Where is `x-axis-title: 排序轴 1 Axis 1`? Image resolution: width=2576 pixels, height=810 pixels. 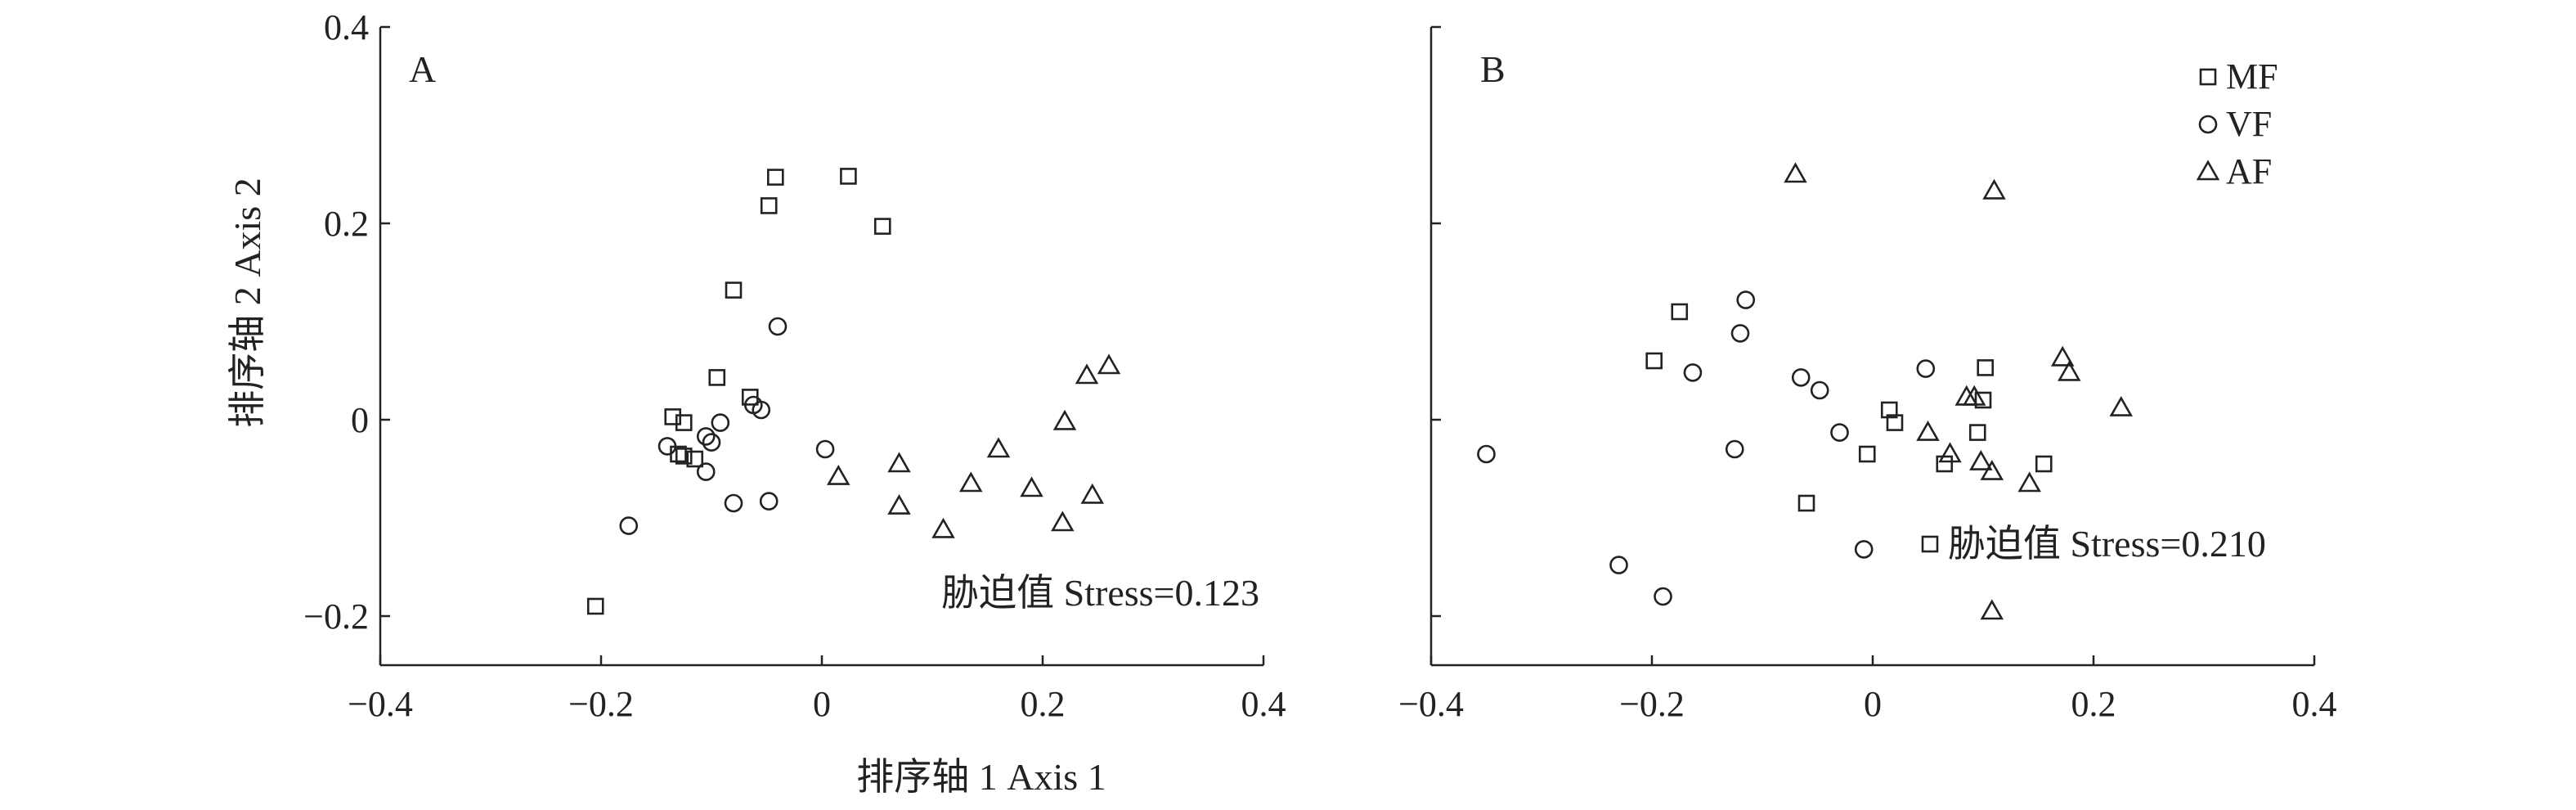 x-axis-title: 排序轴 1 Axis 1 is located at coordinates (981, 777).